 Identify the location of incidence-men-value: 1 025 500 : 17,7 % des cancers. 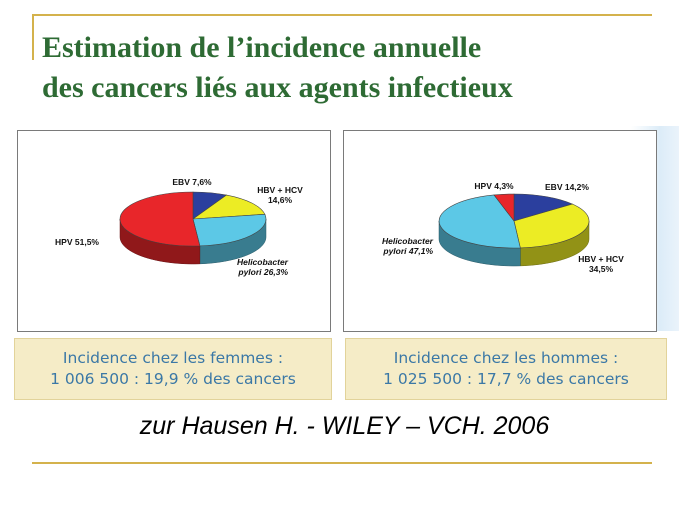
(506, 379).